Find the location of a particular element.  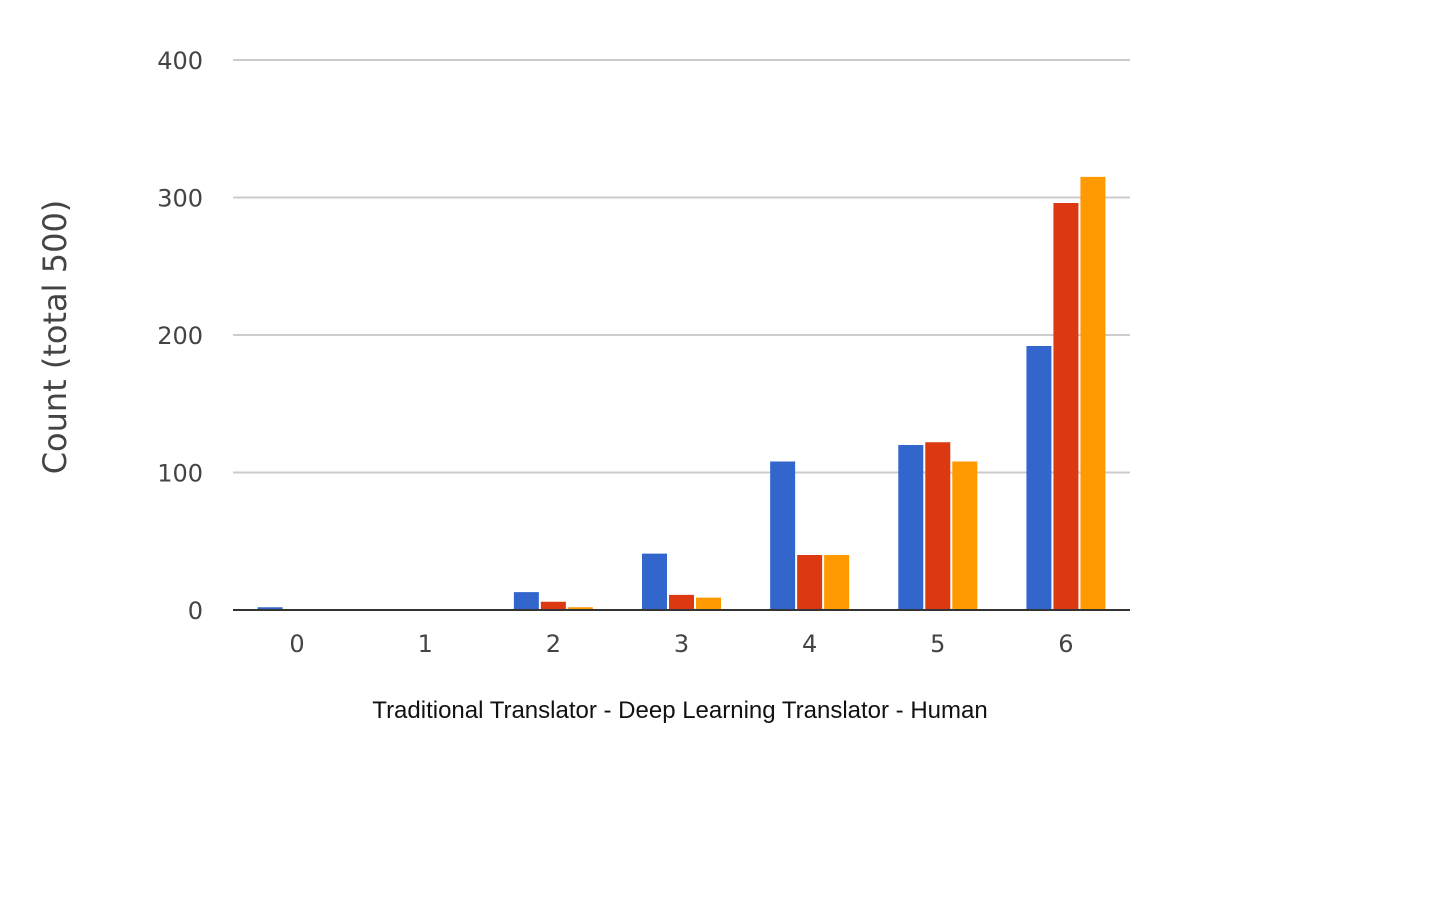

y-axis-ticks: 0 100 200 300 400 is located at coordinates (180, 336).